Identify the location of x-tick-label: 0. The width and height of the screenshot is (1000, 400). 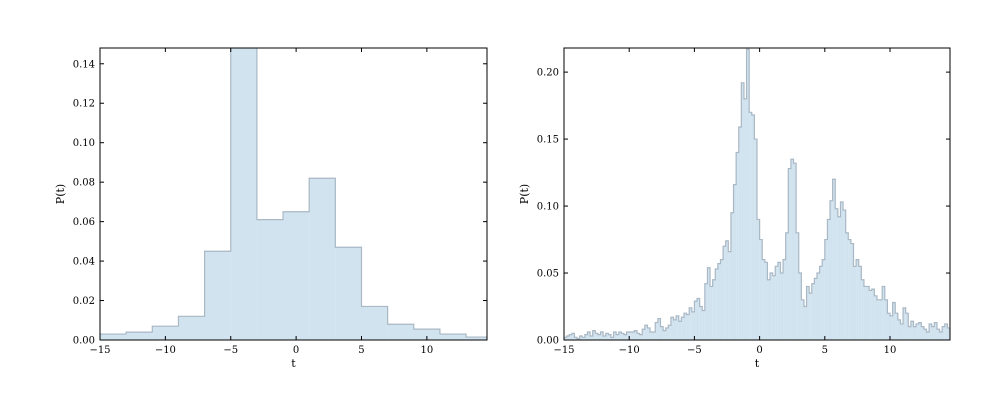
(296, 350).